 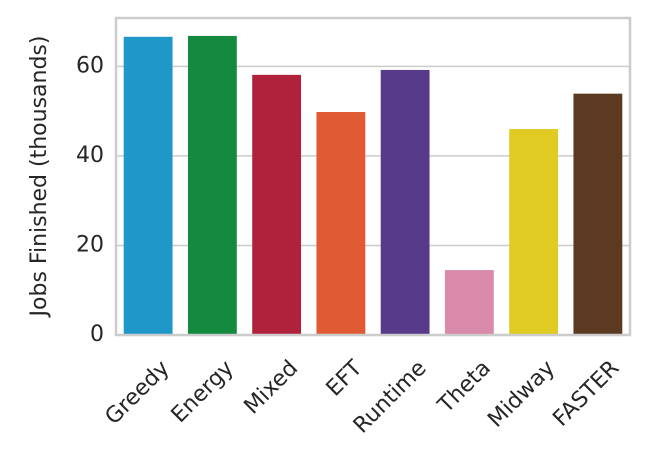 What do you see at coordinates (345, 378) in the screenshot?
I see `x-tick-label: EFT` at bounding box center [345, 378].